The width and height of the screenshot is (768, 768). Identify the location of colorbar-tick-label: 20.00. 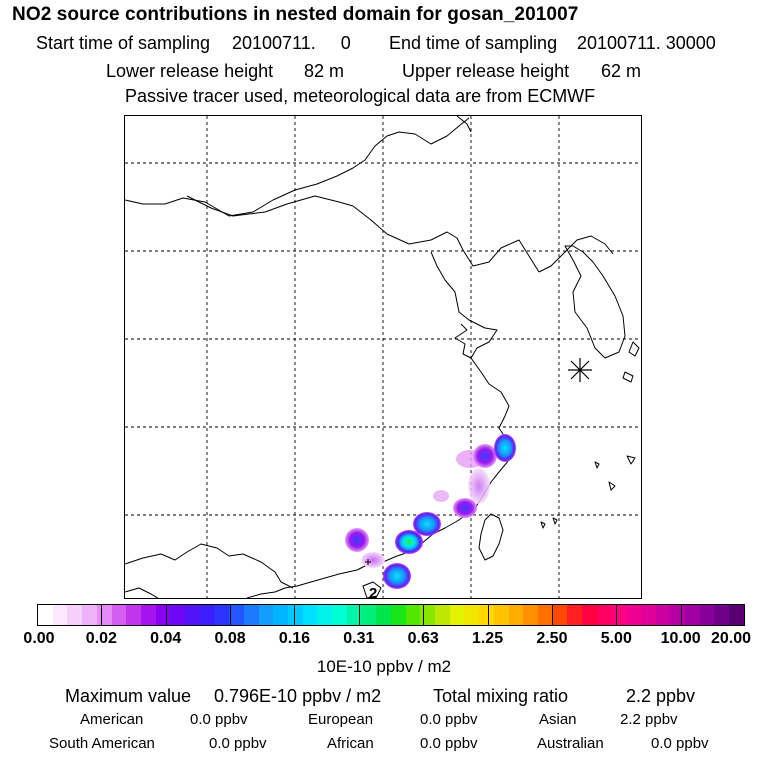
(731, 638).